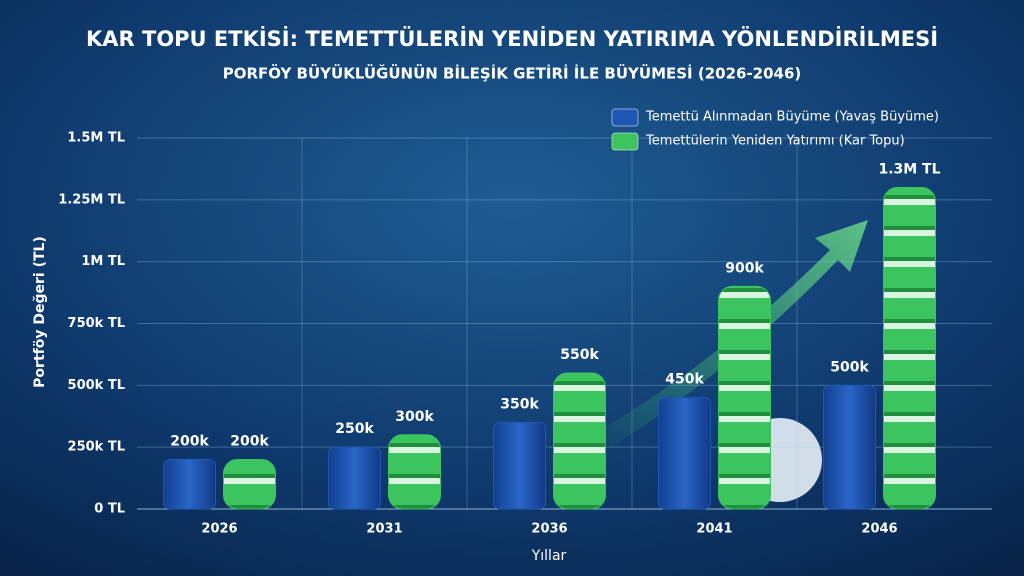 This screenshot has width=1024, height=576. Describe the element at coordinates (879, 529) in the screenshot. I see `x-tick-label: 2046` at that location.